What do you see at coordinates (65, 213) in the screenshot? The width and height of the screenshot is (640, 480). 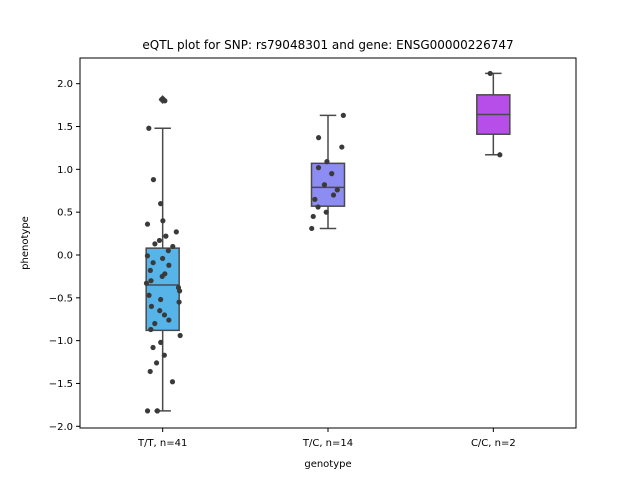 I see `y-tick-label: 0.5` at bounding box center [65, 213].